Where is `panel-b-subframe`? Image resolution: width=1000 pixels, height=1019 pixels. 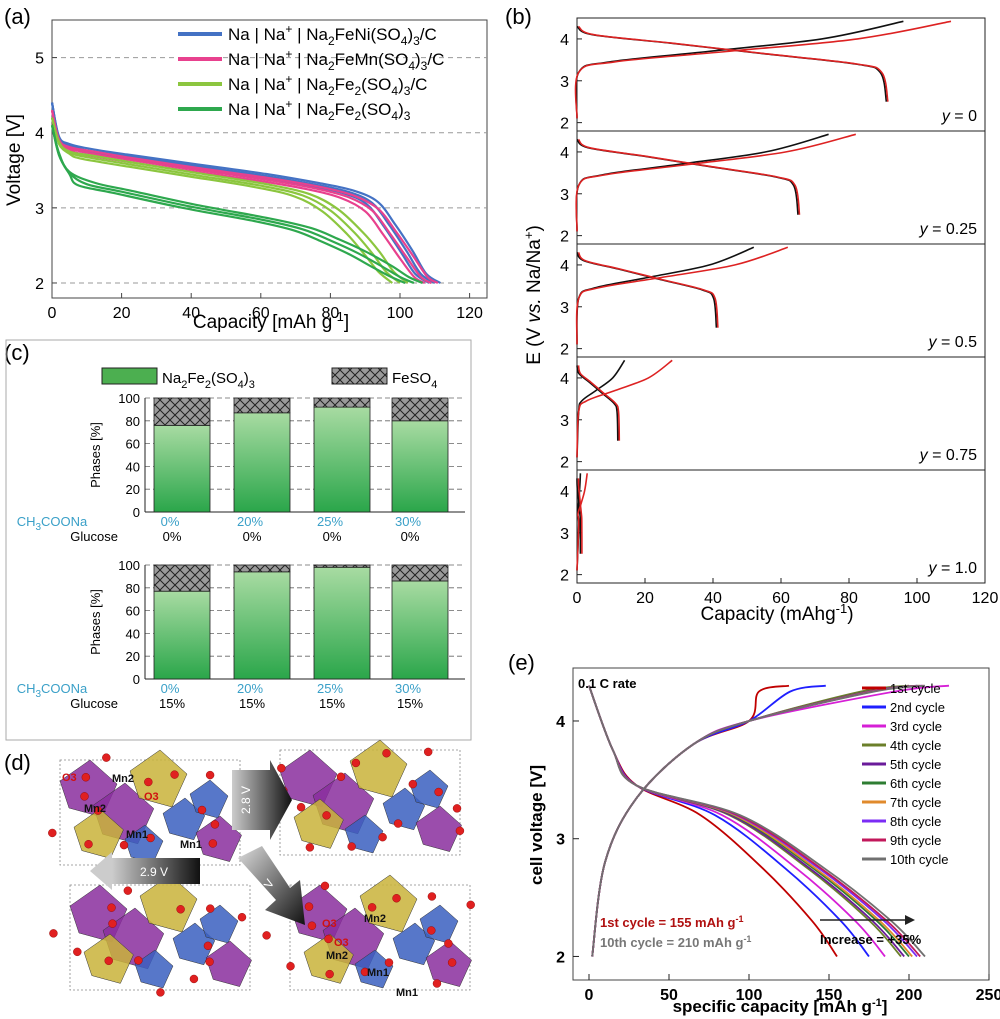
panel-b-subframe is located at coordinates (781, 74).